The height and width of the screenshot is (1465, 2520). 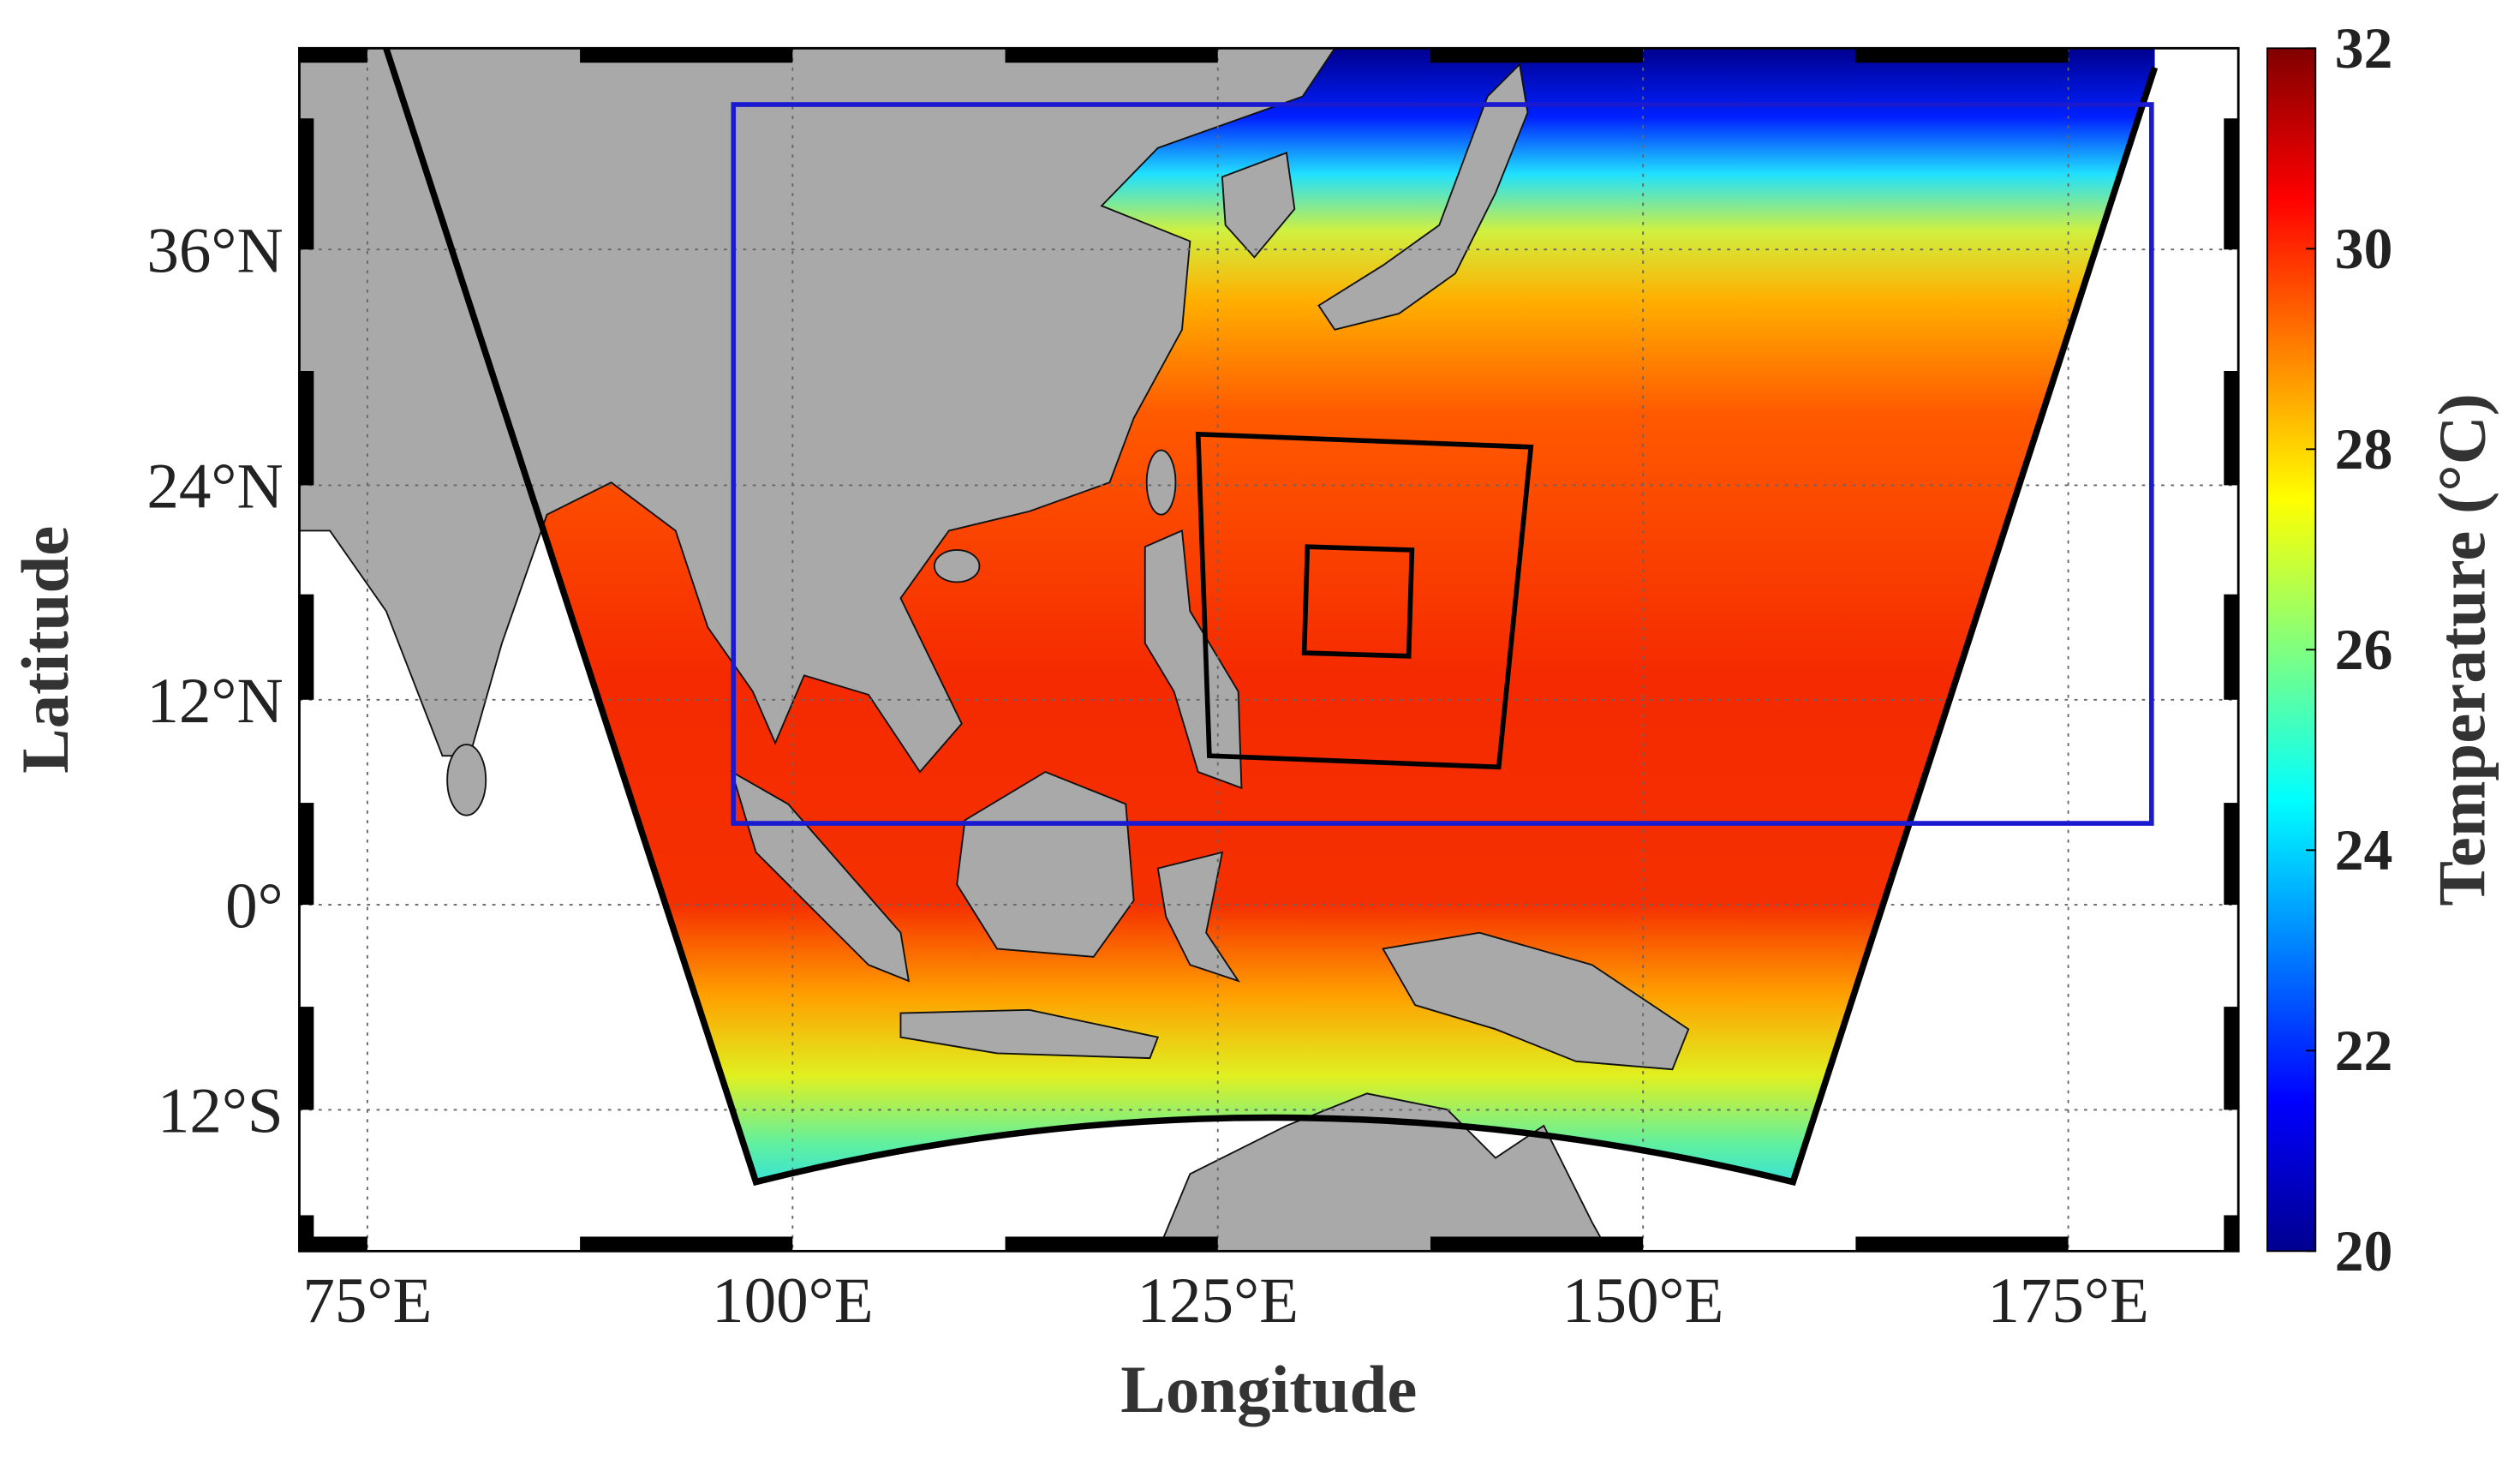 What do you see at coordinates (215, 252) in the screenshot?
I see `y-tick-label: 36°N` at bounding box center [215, 252].